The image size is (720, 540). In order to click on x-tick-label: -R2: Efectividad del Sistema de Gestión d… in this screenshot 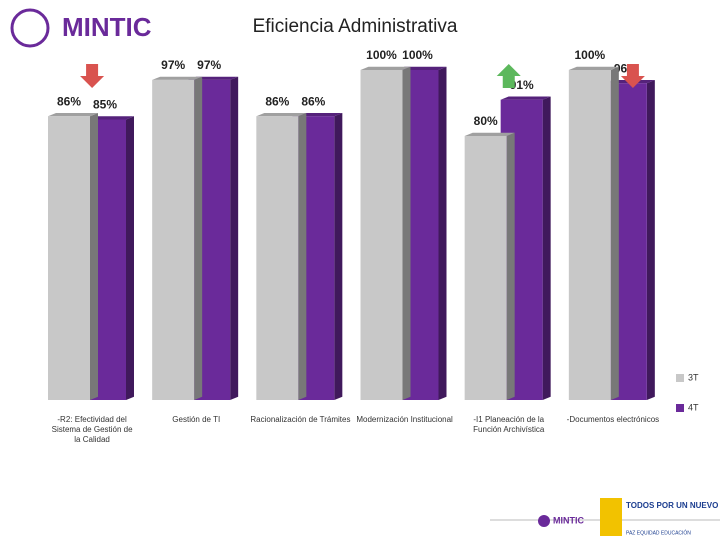, I will do `click(92, 429)`.